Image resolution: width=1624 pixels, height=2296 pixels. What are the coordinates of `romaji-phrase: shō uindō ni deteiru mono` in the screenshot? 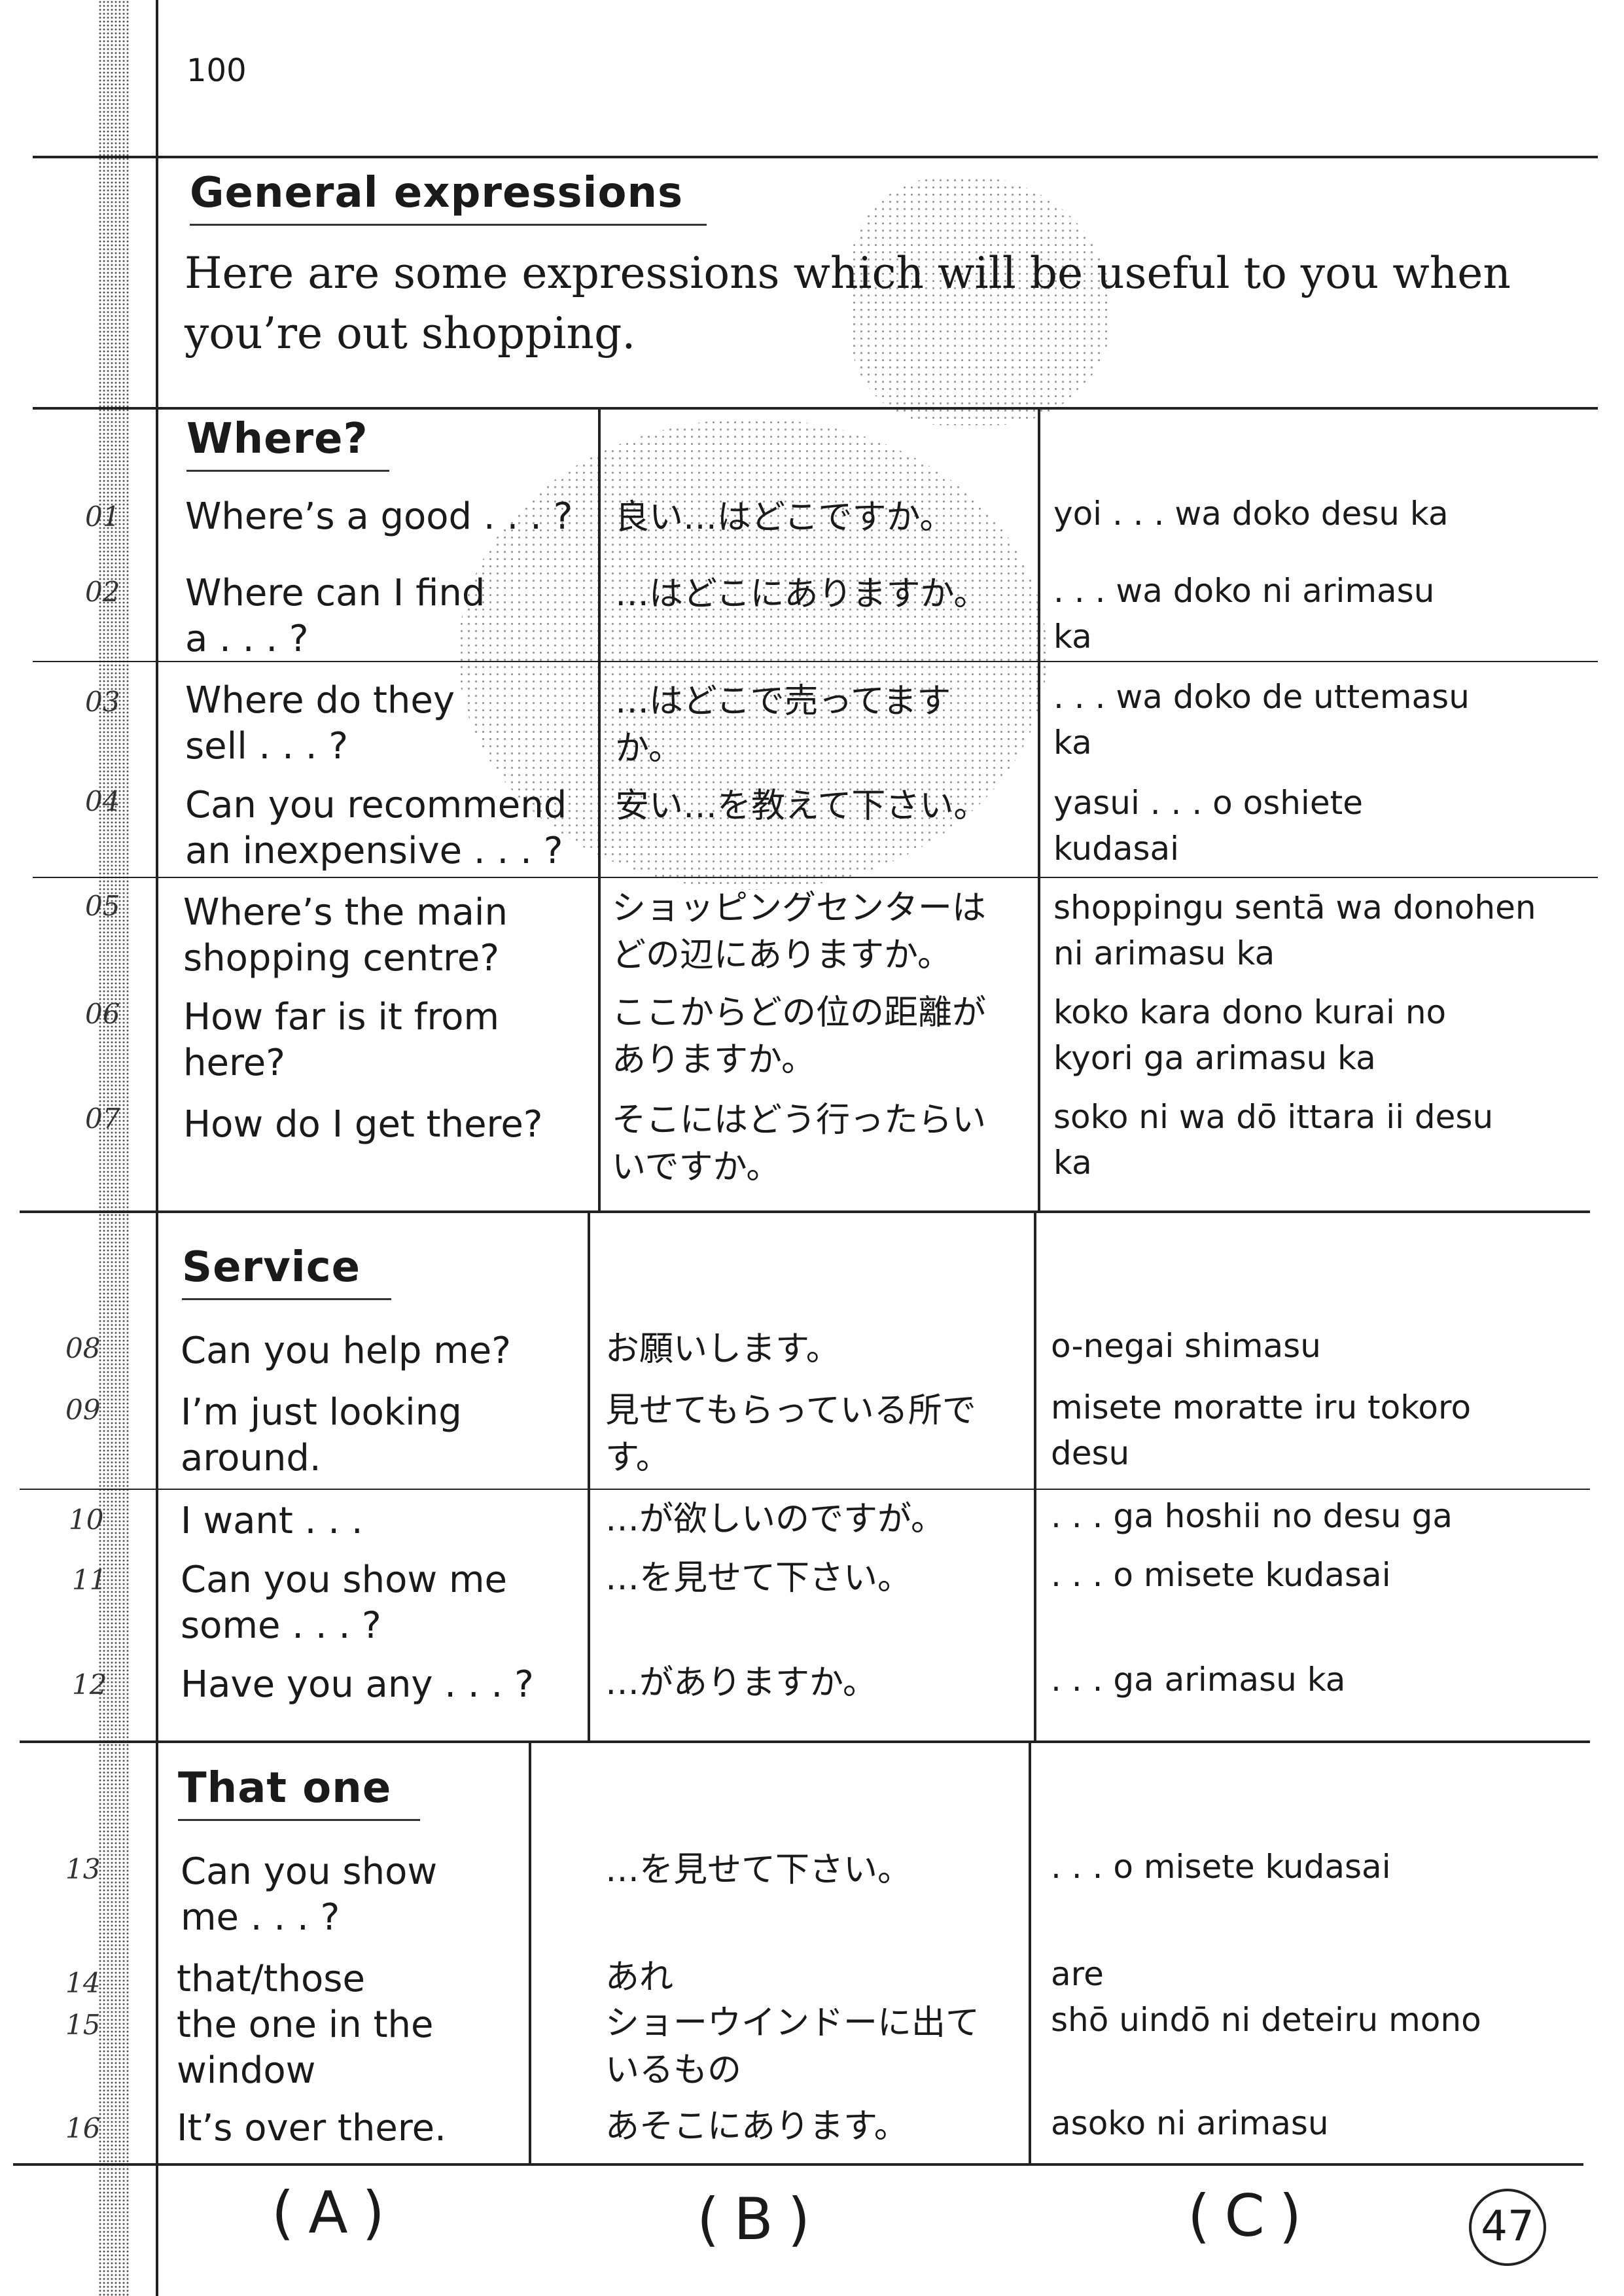 It's located at (1266, 2020).